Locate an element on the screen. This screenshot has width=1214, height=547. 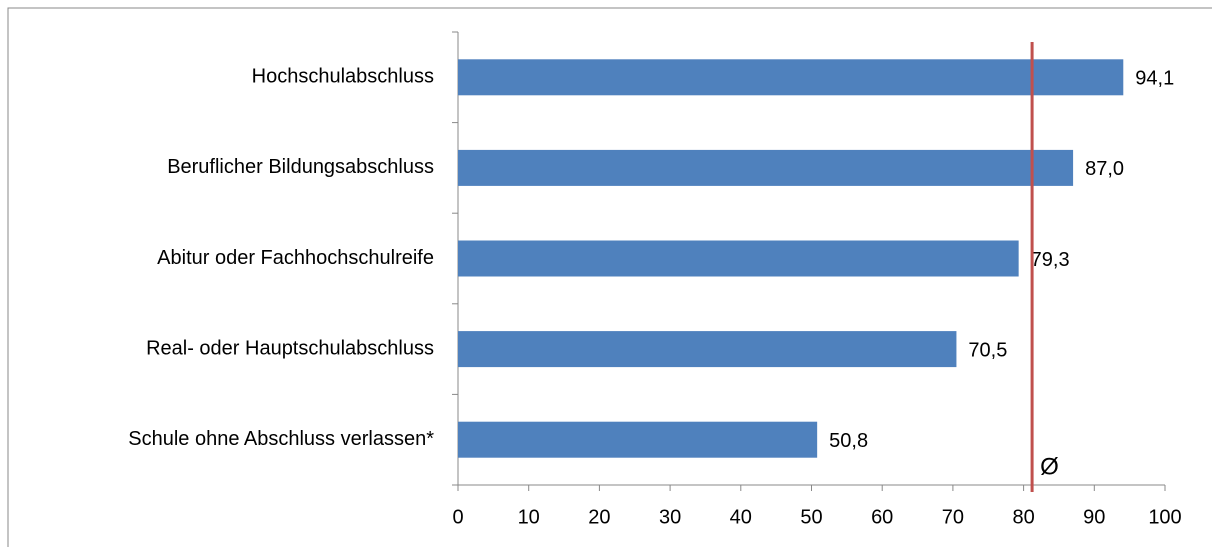
x-tick-label: 10 is located at coordinates (529, 517).